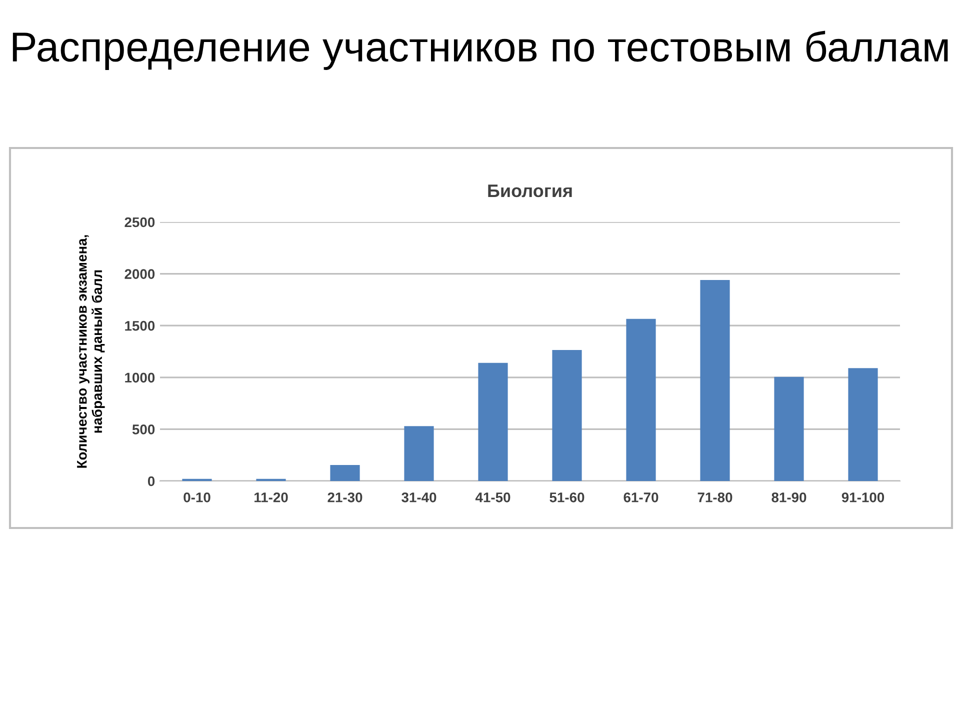 The height and width of the screenshot is (720, 960). I want to click on x-tick-label: 11-20, so click(271, 497).